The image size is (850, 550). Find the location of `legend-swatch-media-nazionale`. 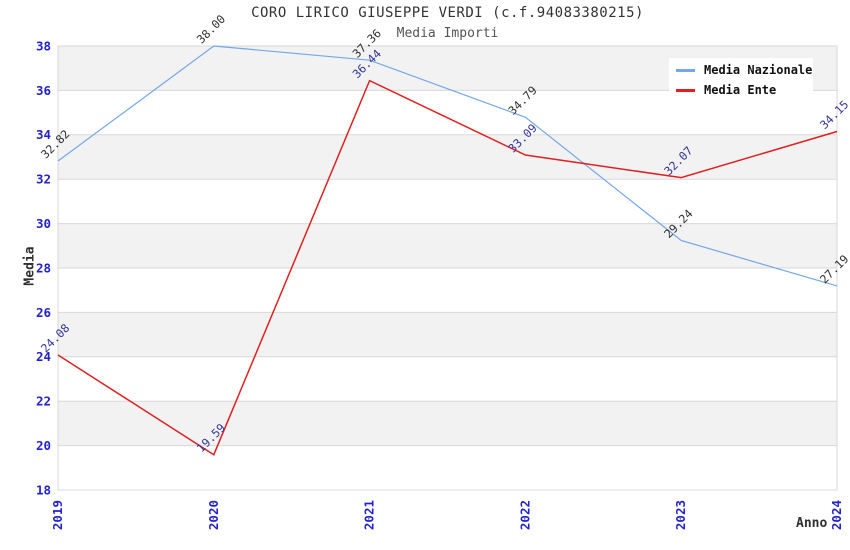

legend-swatch-media-nazionale is located at coordinates (685, 70).